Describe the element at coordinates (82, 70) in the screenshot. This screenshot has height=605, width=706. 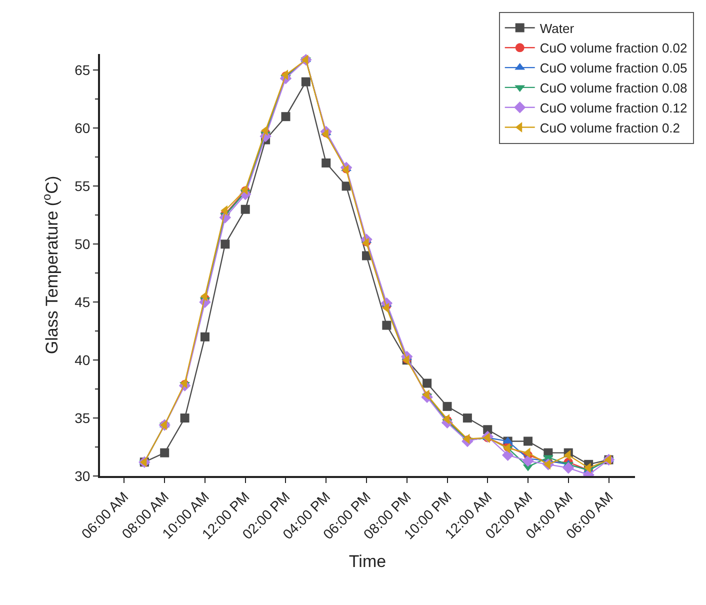
I see `y-tick-label: 65` at that location.